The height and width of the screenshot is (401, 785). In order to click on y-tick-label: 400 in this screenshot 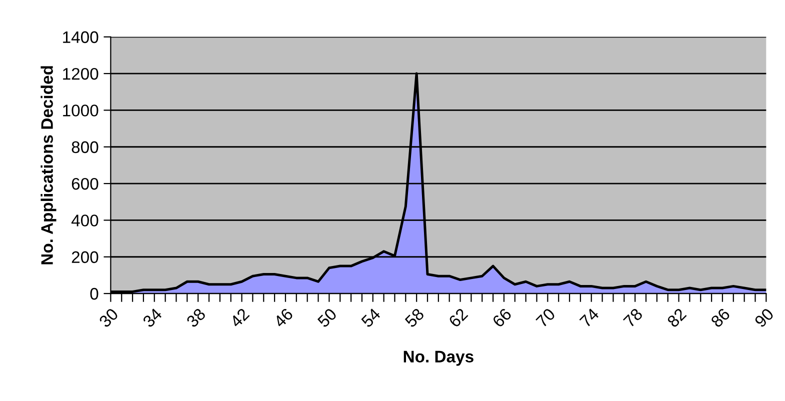, I will do `click(84, 220)`.